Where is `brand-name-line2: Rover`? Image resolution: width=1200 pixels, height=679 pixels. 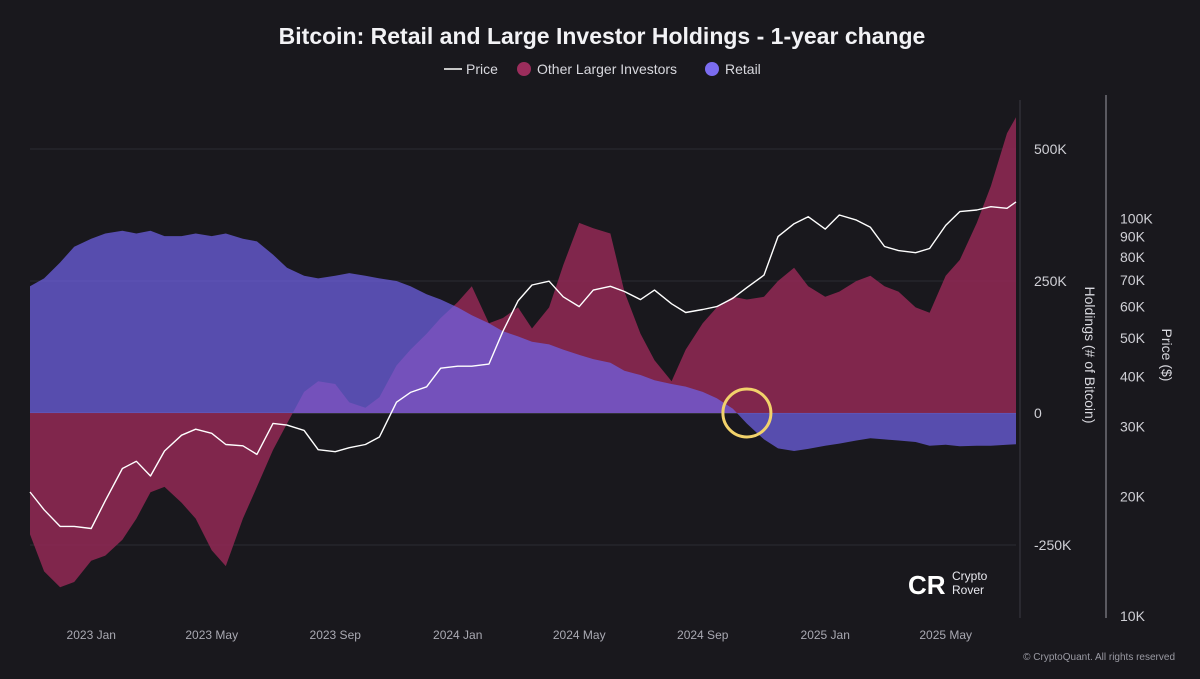 brand-name-line2: Rover is located at coordinates (968, 590).